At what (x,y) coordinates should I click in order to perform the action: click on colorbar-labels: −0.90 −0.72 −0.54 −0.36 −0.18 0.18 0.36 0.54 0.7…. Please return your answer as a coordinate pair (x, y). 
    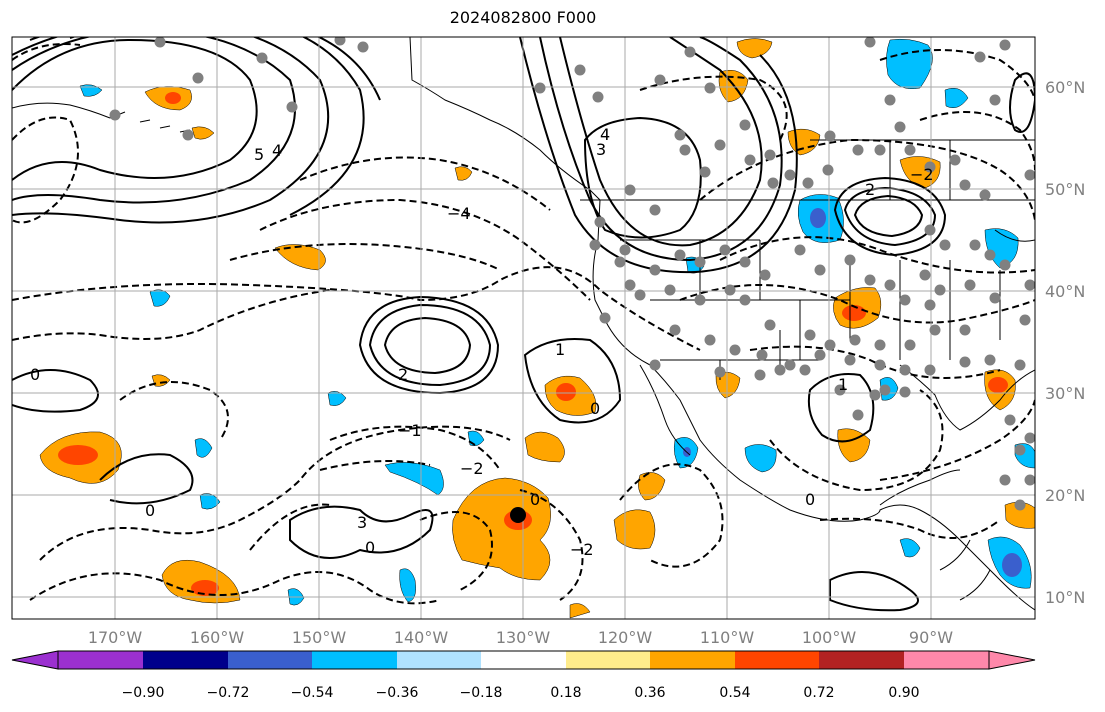
    Looking at the image, I should click on (521, 693).